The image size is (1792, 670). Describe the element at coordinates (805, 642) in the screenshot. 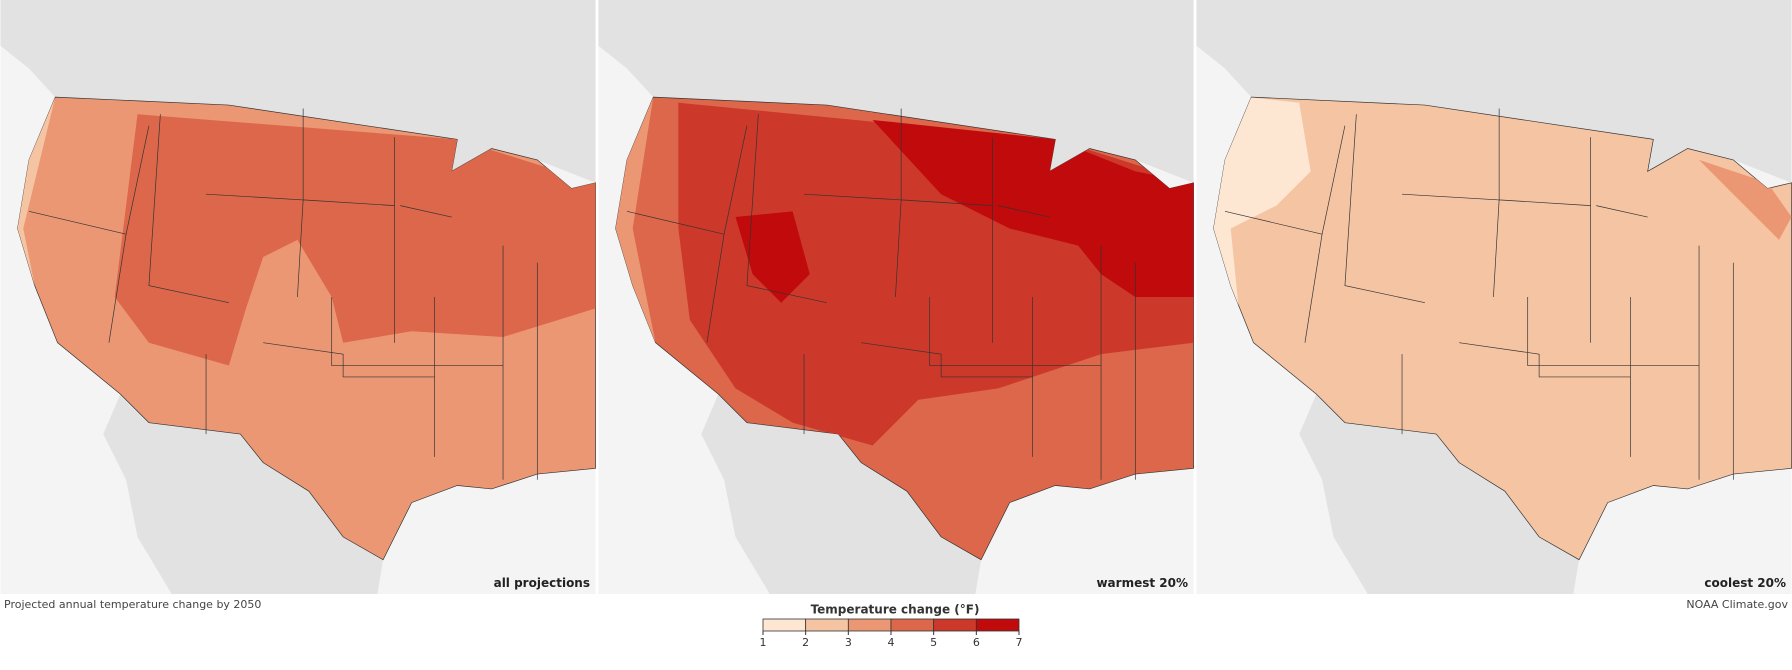

I see `legend-tick-label: 2` at that location.